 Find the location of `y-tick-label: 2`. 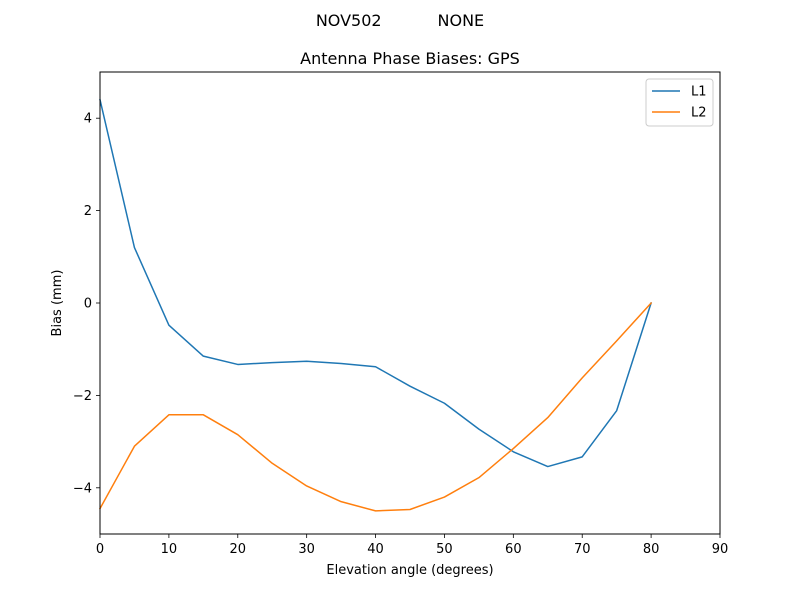

y-tick-label: 2 is located at coordinates (88, 211).